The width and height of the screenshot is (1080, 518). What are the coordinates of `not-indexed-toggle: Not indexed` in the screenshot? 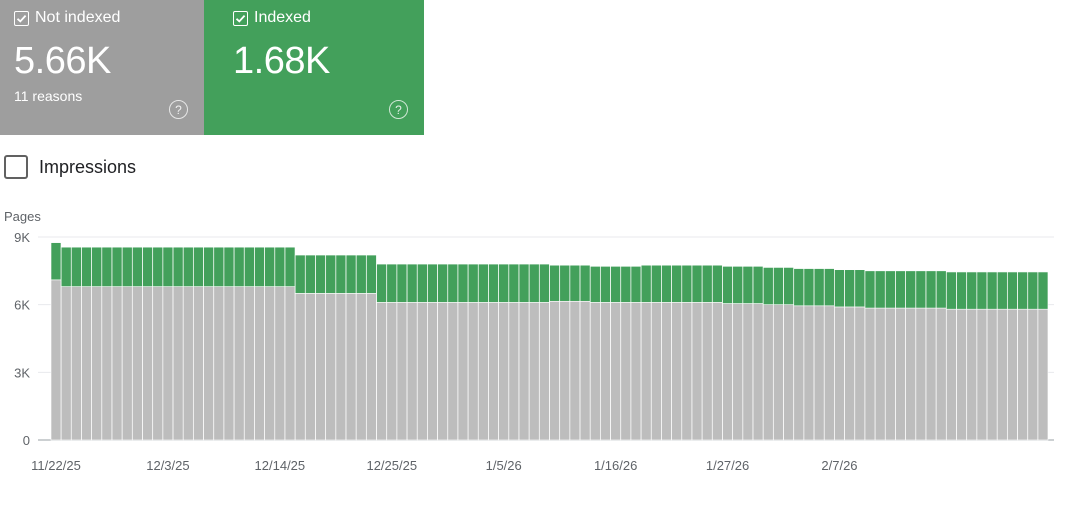 It's located at (67, 18).